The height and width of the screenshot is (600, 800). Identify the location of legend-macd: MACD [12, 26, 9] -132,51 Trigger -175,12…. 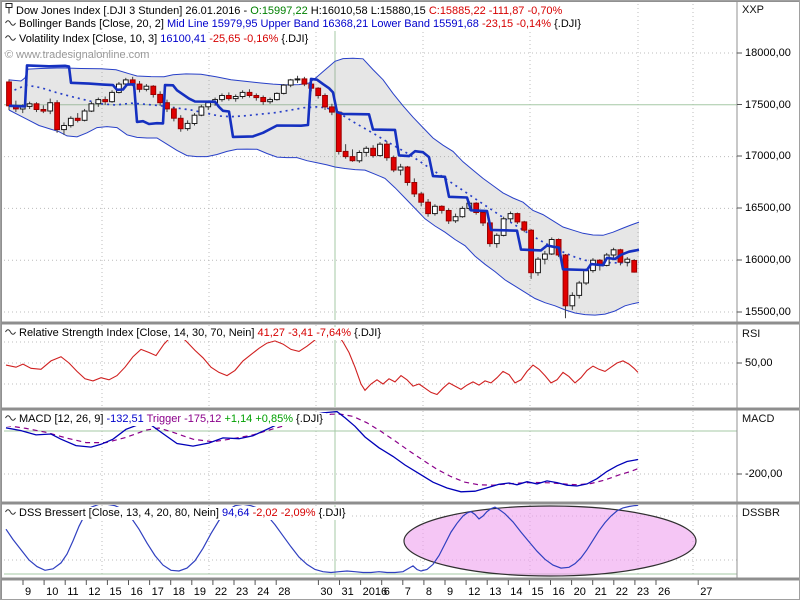
(165, 419).